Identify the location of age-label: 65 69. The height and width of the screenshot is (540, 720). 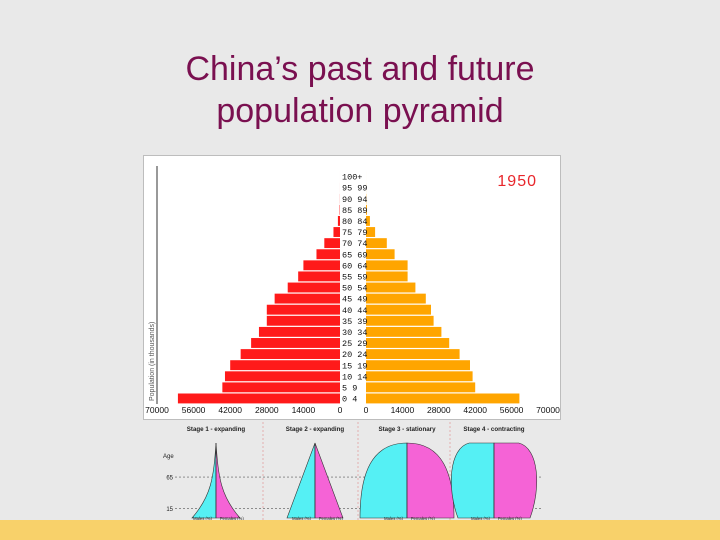
(355, 255).